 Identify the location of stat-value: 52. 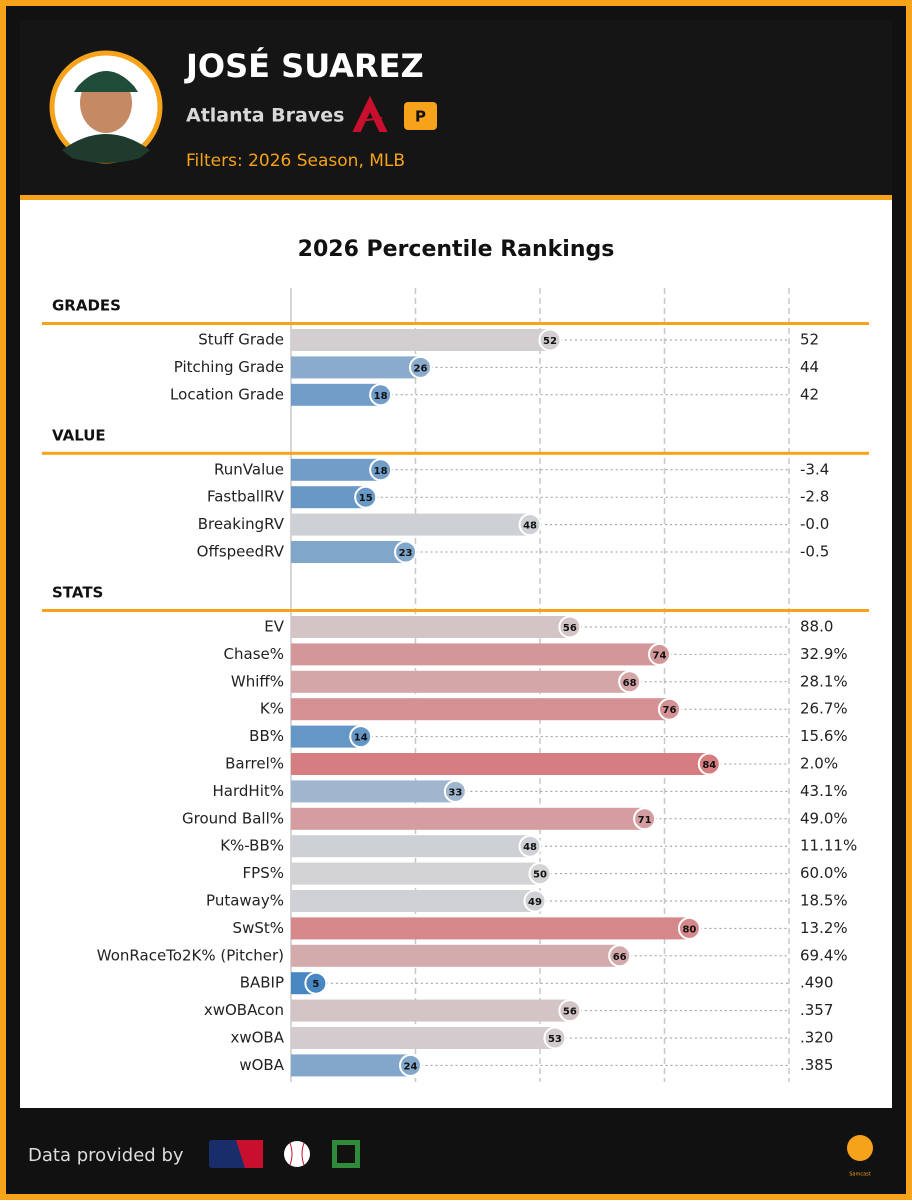
(809, 340).